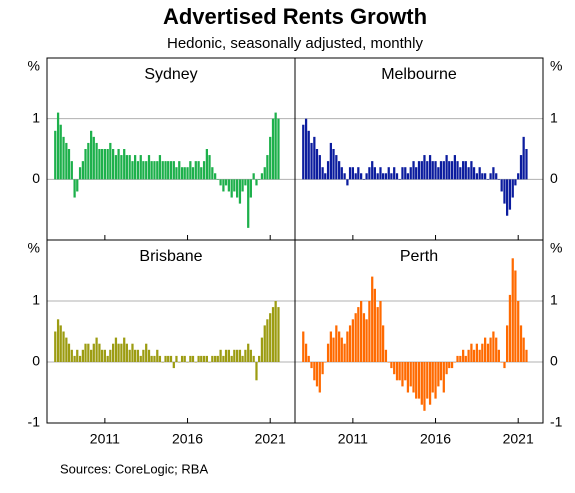  Describe the element at coordinates (270, 439) in the screenshot. I see `x-tick-label: 2021` at that location.